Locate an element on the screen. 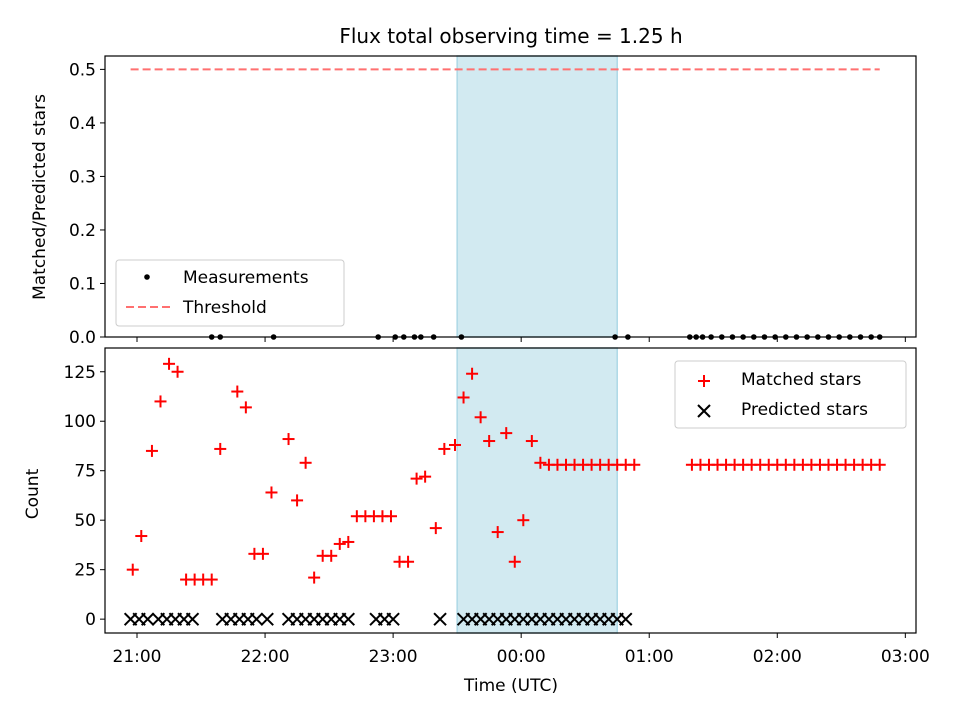 The width and height of the screenshot is (960, 720). bottom-legend-box is located at coordinates (790, 394).